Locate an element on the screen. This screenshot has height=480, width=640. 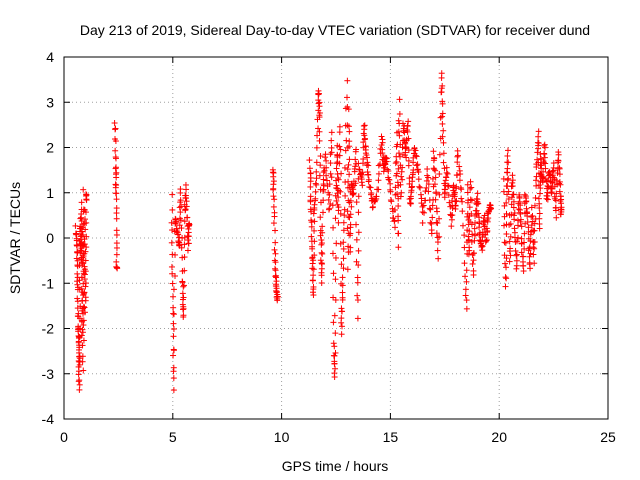
y-tick-label: 2 is located at coordinates (50, 148).